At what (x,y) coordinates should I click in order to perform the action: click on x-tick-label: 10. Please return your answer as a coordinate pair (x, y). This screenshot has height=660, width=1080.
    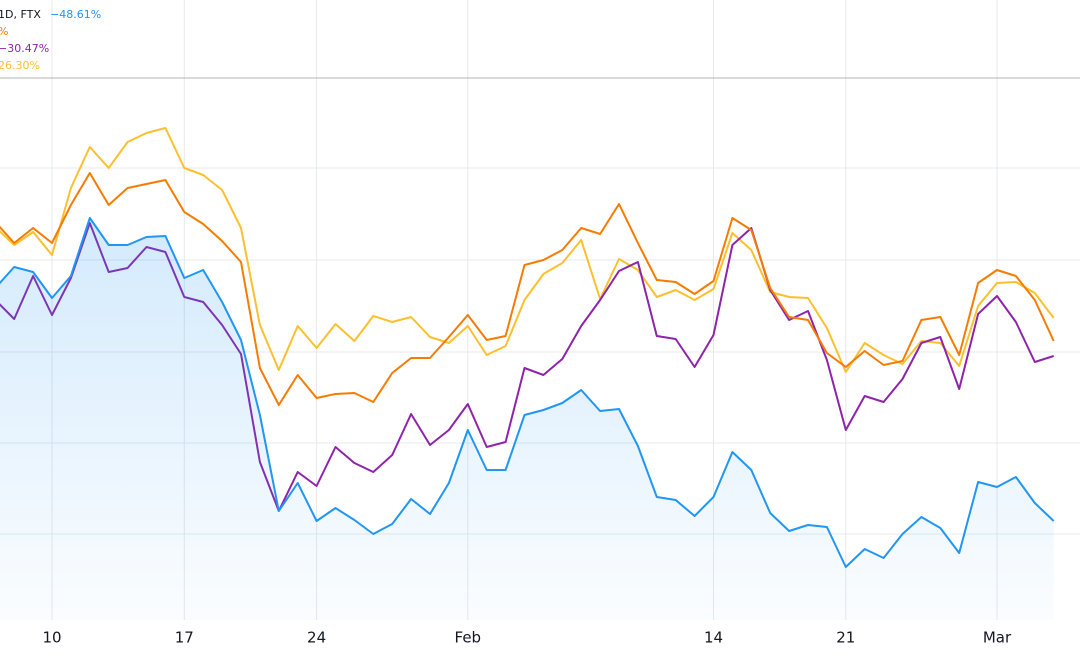
    Looking at the image, I should click on (51, 638).